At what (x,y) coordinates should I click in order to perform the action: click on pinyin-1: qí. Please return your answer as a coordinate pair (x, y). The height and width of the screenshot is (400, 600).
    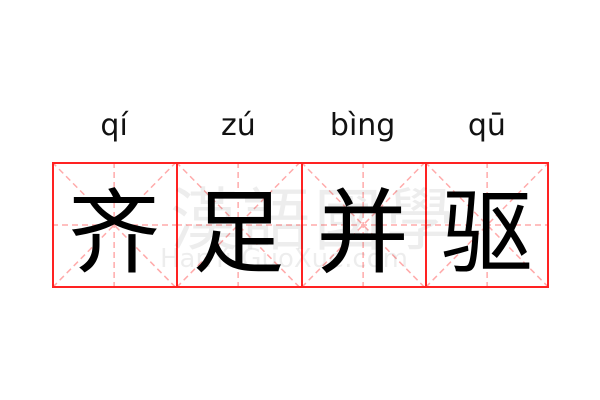
    Looking at the image, I should click on (114, 125).